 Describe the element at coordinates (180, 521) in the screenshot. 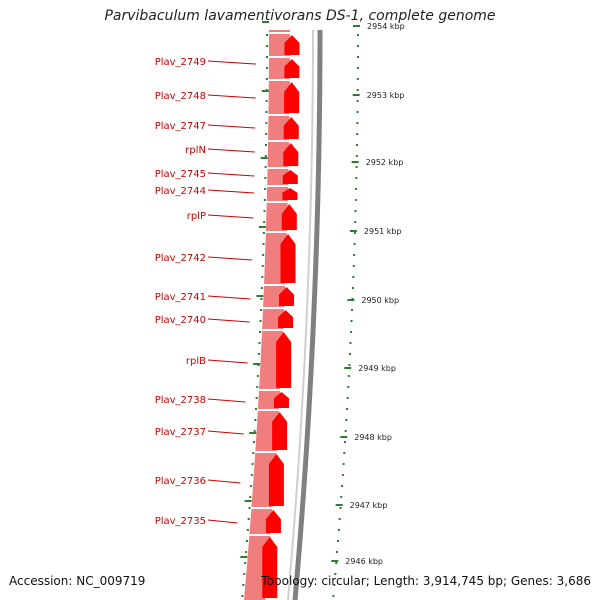

I see `gene-label: Plav_2735` at that location.